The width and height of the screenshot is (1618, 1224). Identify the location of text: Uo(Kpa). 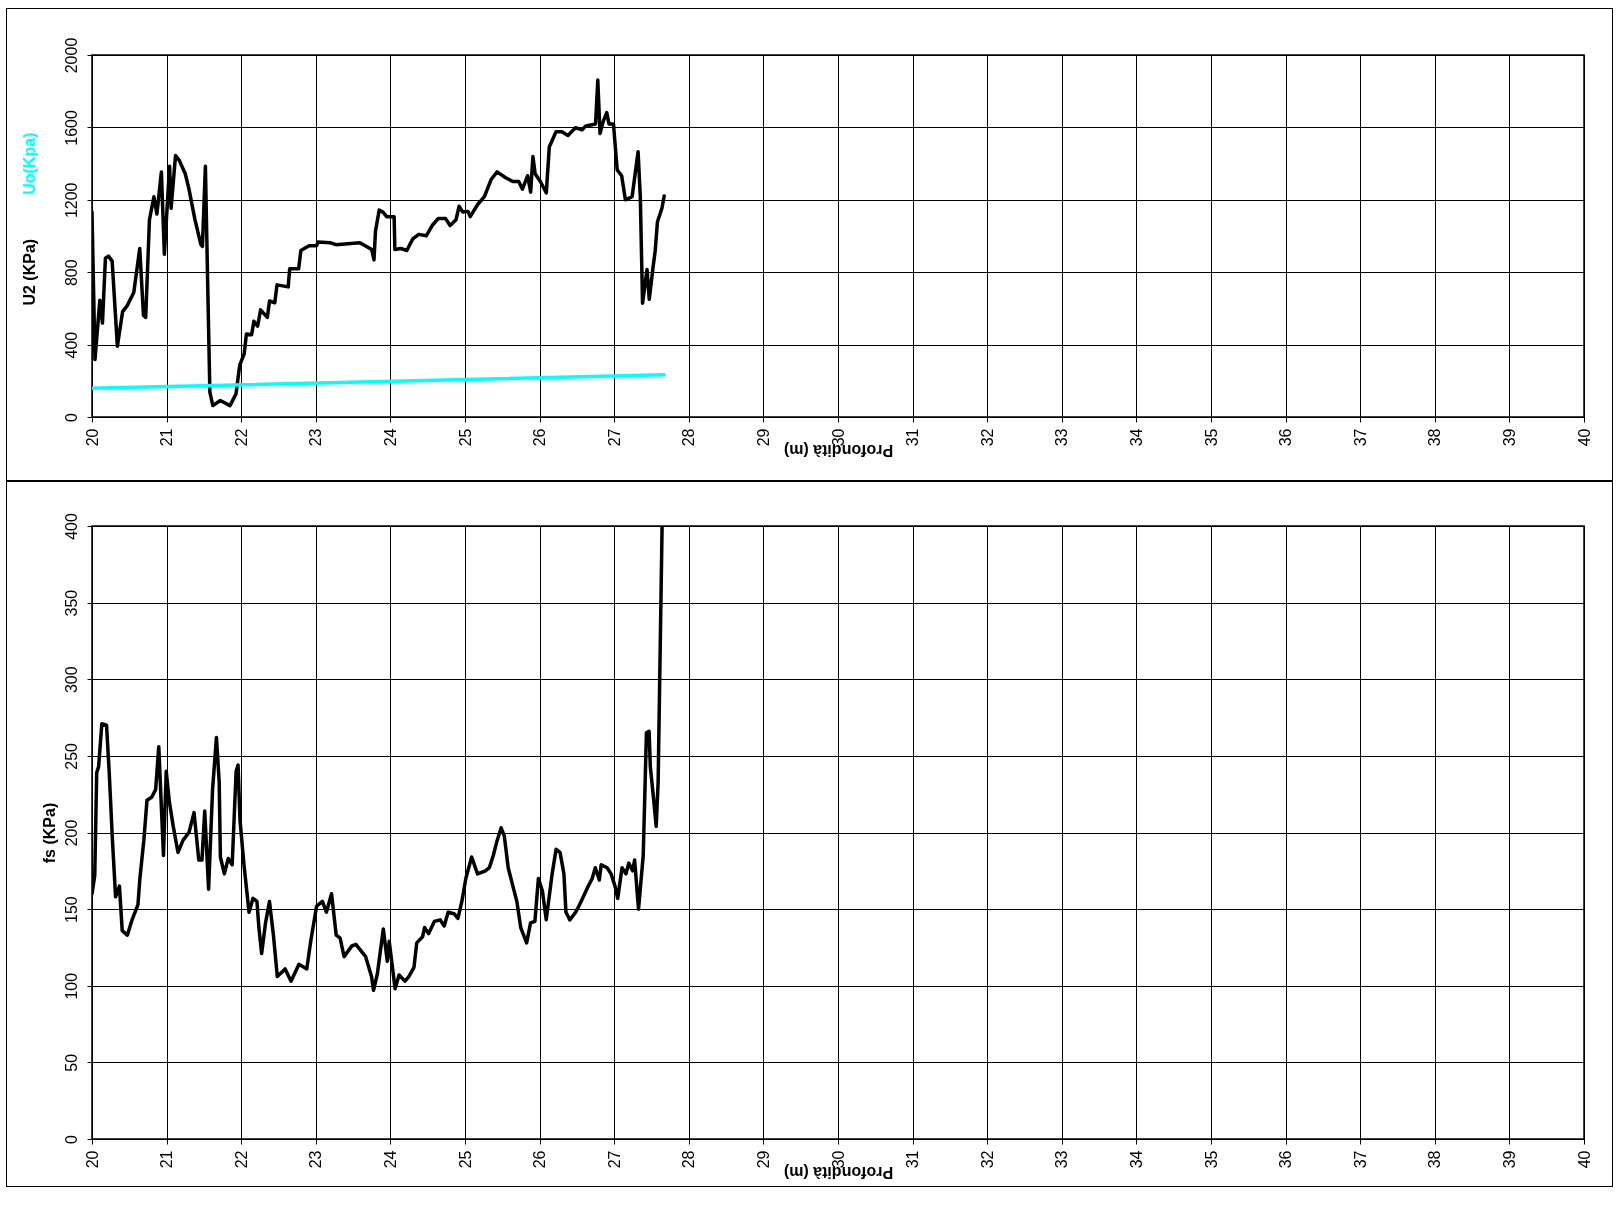
(29, 163).